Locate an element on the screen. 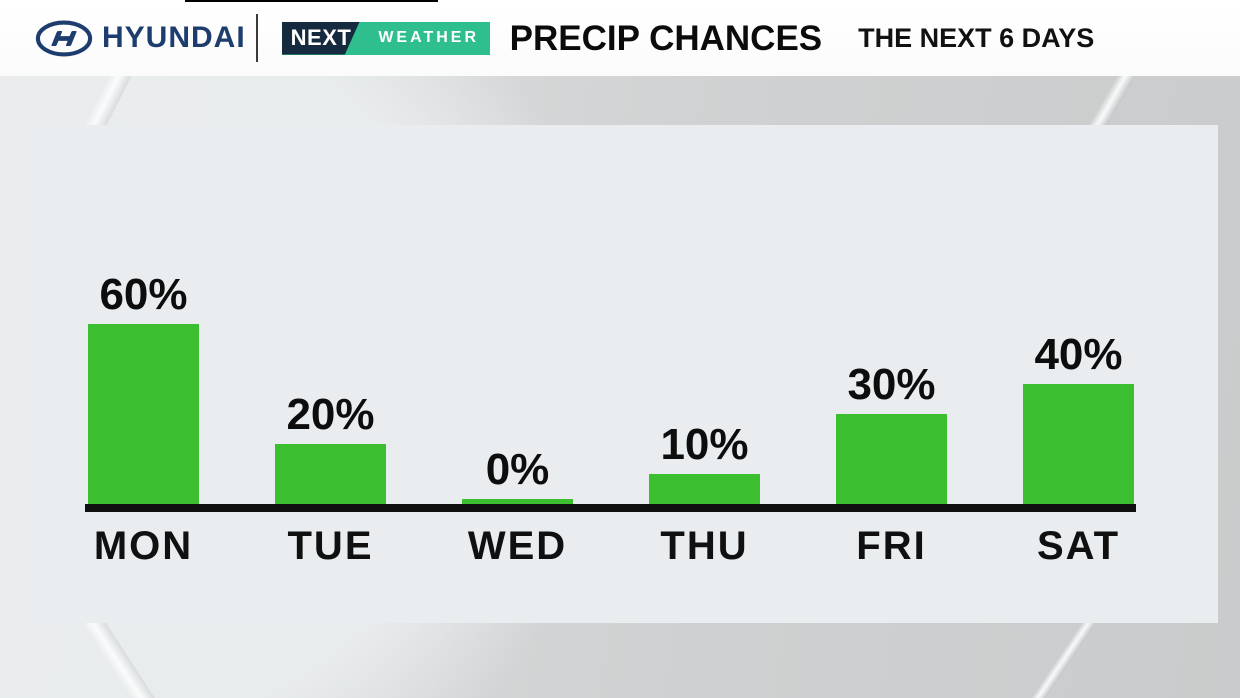 Image resolution: width=1240 pixels, height=698 pixels. bar-sat is located at coordinates (1078, 444).